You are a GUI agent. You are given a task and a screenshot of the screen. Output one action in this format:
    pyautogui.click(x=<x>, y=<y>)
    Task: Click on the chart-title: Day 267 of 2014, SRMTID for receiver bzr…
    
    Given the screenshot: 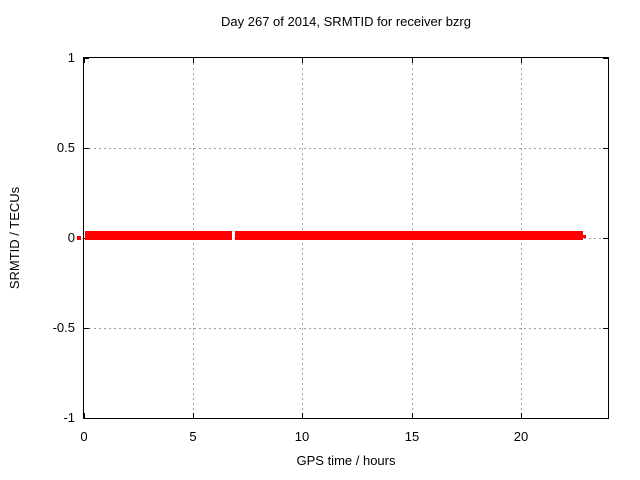 What is the action you would take?
    pyautogui.click(x=346, y=21)
    